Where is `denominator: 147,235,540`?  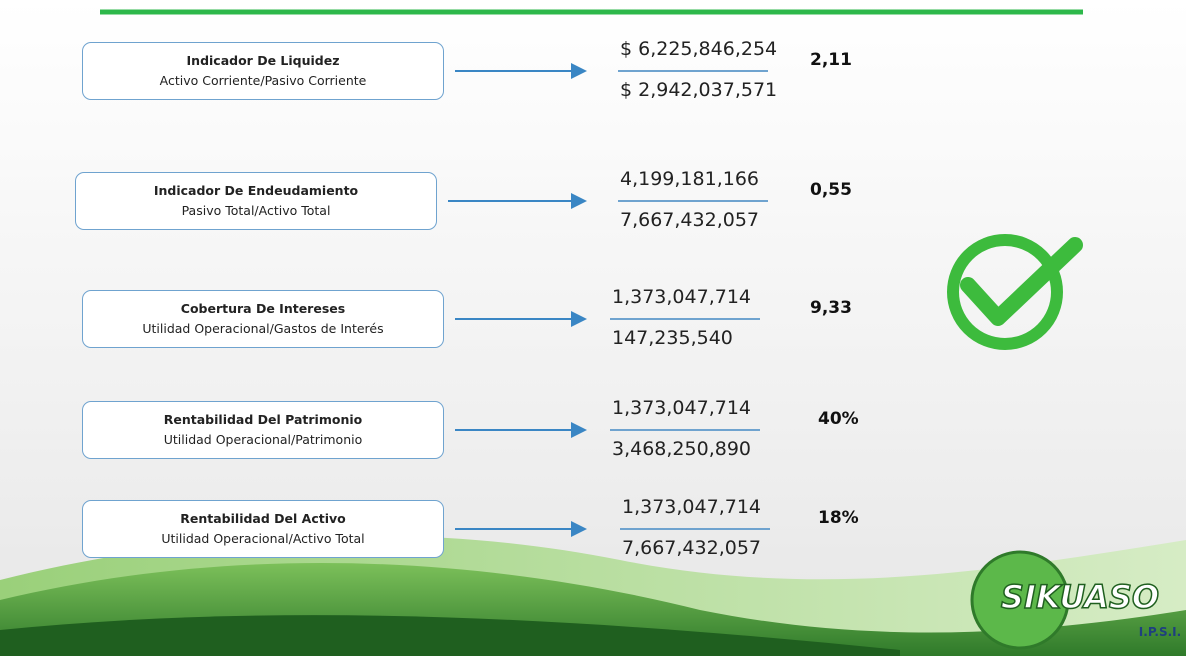
denominator: 147,235,540 is located at coordinates (672, 338).